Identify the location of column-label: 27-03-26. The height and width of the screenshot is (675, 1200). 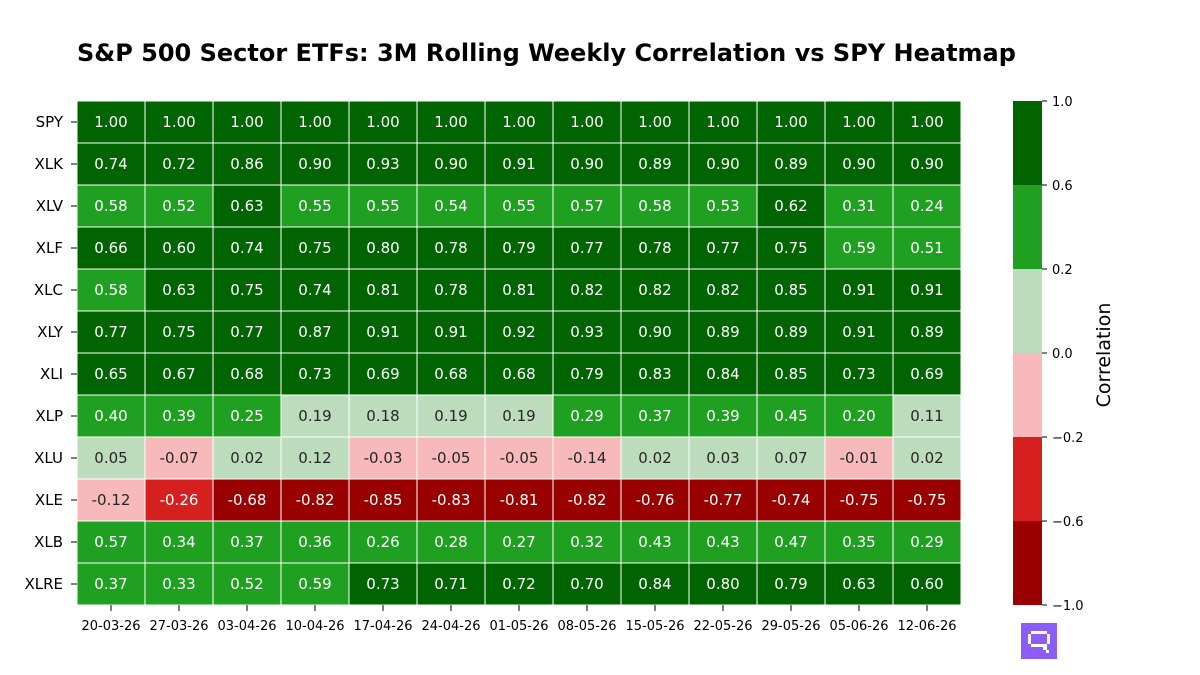
(178, 626).